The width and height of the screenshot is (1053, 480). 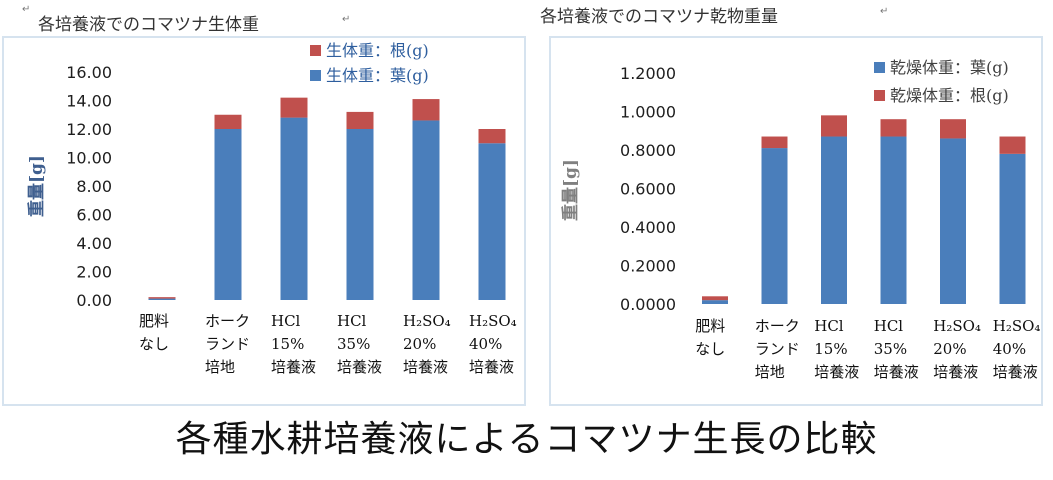 I want to click on y-tick-label: 14.00, so click(x=89, y=101).